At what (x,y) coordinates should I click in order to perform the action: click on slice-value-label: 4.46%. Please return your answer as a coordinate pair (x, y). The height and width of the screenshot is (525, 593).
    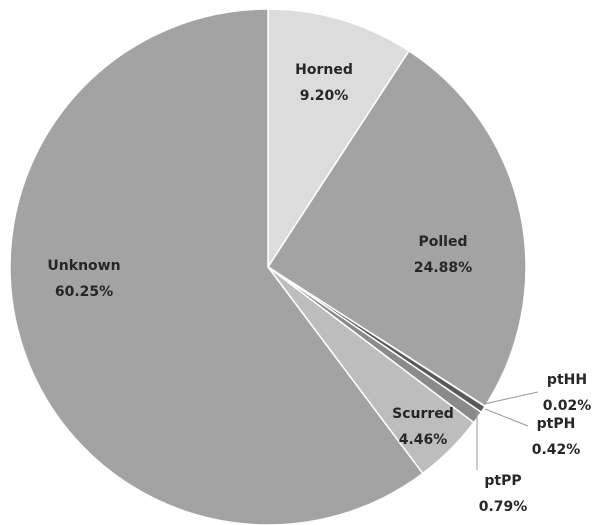
    Looking at the image, I should click on (423, 440).